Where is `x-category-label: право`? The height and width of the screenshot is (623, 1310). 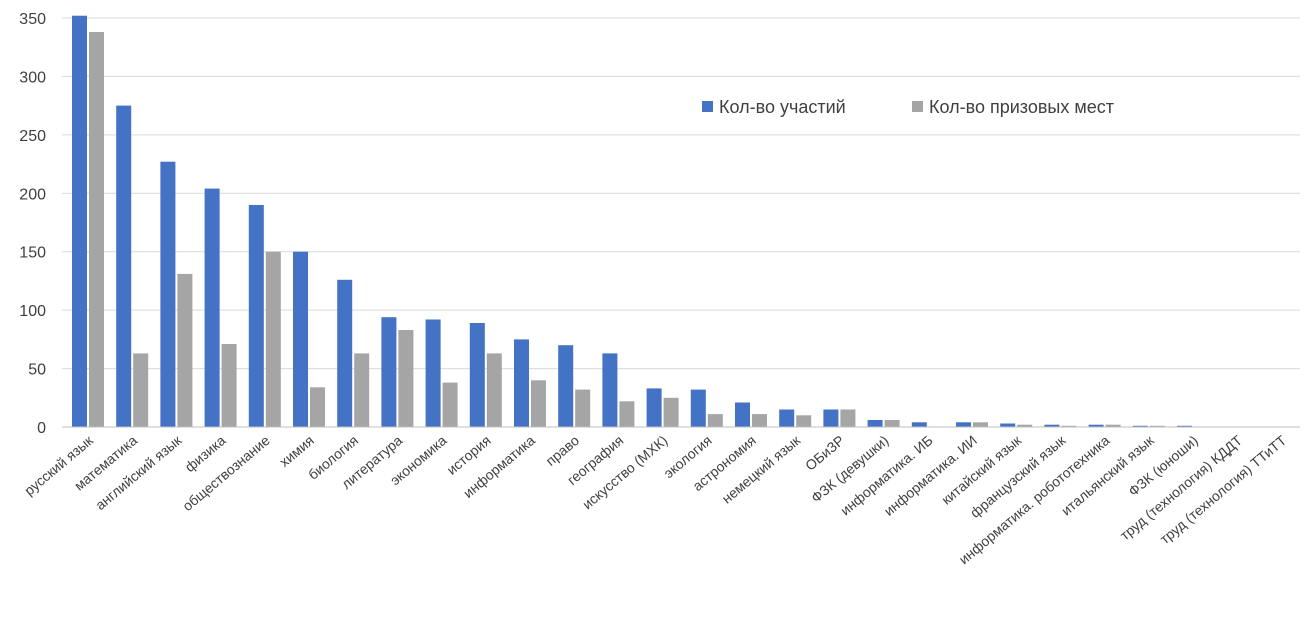 x-category-label: право is located at coordinates (563, 450).